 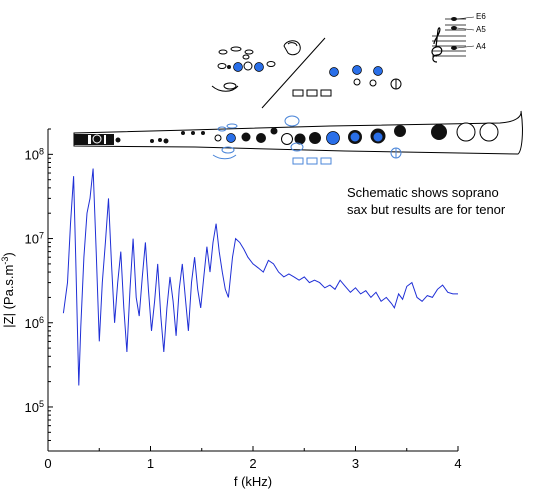 I want to click on y-axis-title: |Z| (Pa.s.m-3), so click(x=8, y=289).